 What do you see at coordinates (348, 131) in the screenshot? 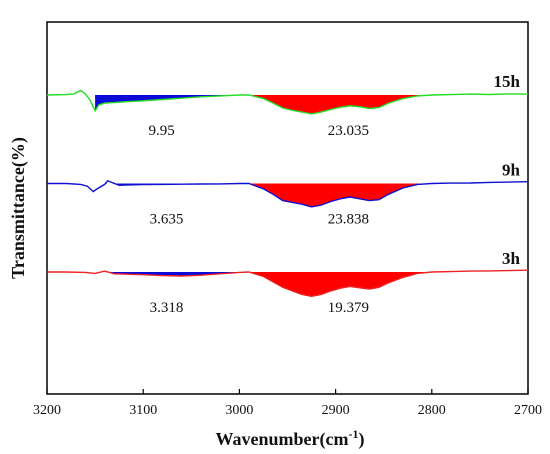
I see `area-label-15h-2: 23.035` at bounding box center [348, 131].